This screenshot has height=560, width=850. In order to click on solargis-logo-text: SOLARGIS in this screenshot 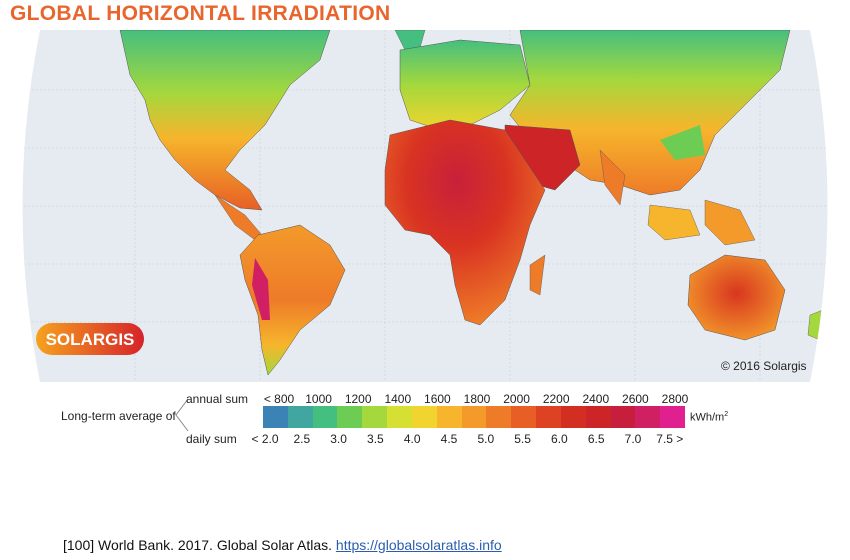, I will do `click(90, 339)`.